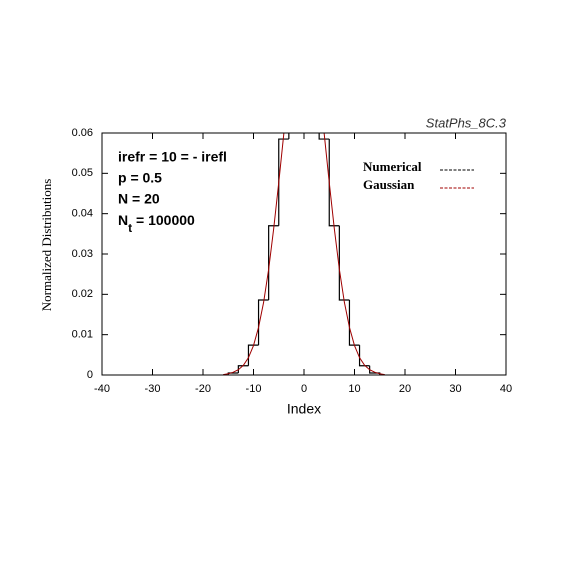 This screenshot has width=585, height=578. Describe the element at coordinates (203, 389) in the screenshot. I see `x-tick-label: -20` at that location.